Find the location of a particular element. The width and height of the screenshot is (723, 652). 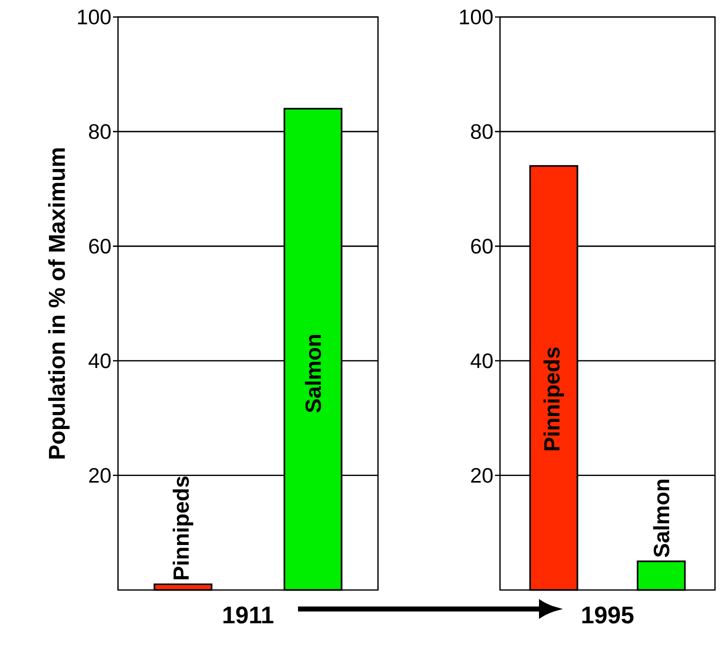

x-axis-title: 1911 is located at coordinates (248, 615).